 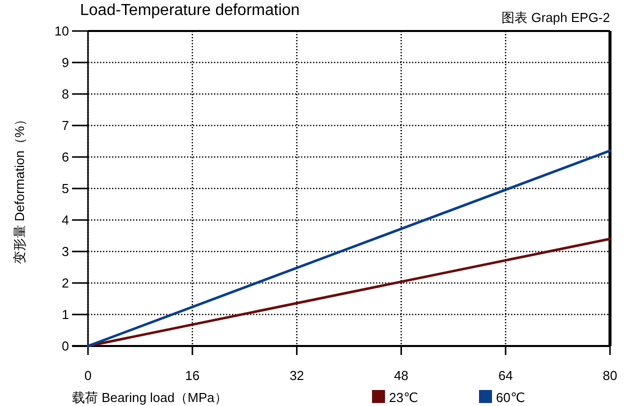 What do you see at coordinates (65, 251) in the screenshot?
I see `y-tick-label: 3` at bounding box center [65, 251].